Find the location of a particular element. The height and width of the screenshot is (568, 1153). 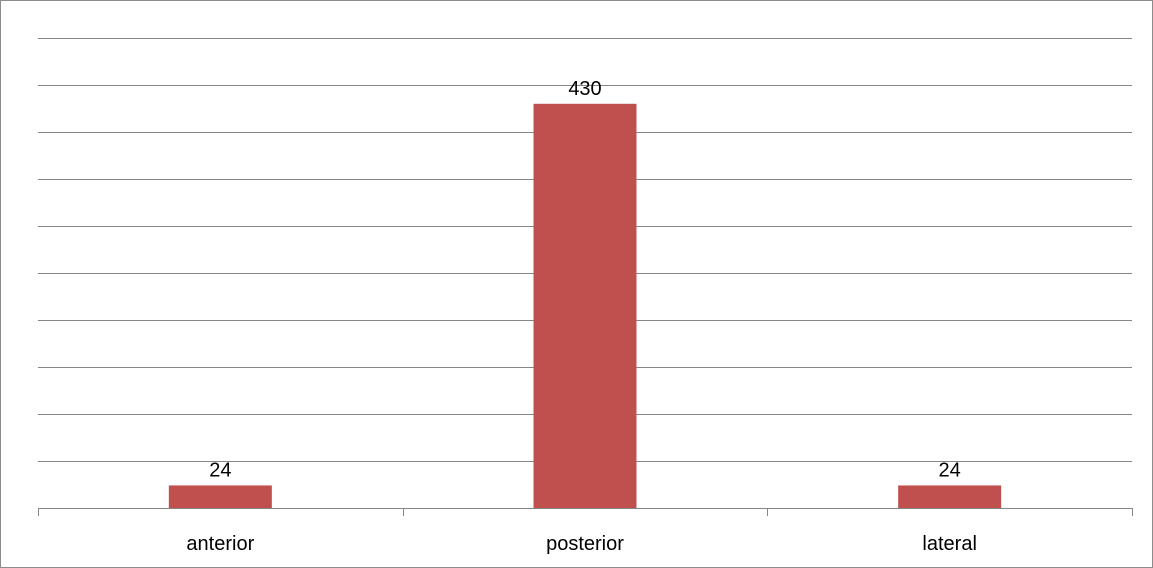

bar-posterior is located at coordinates (585, 306).